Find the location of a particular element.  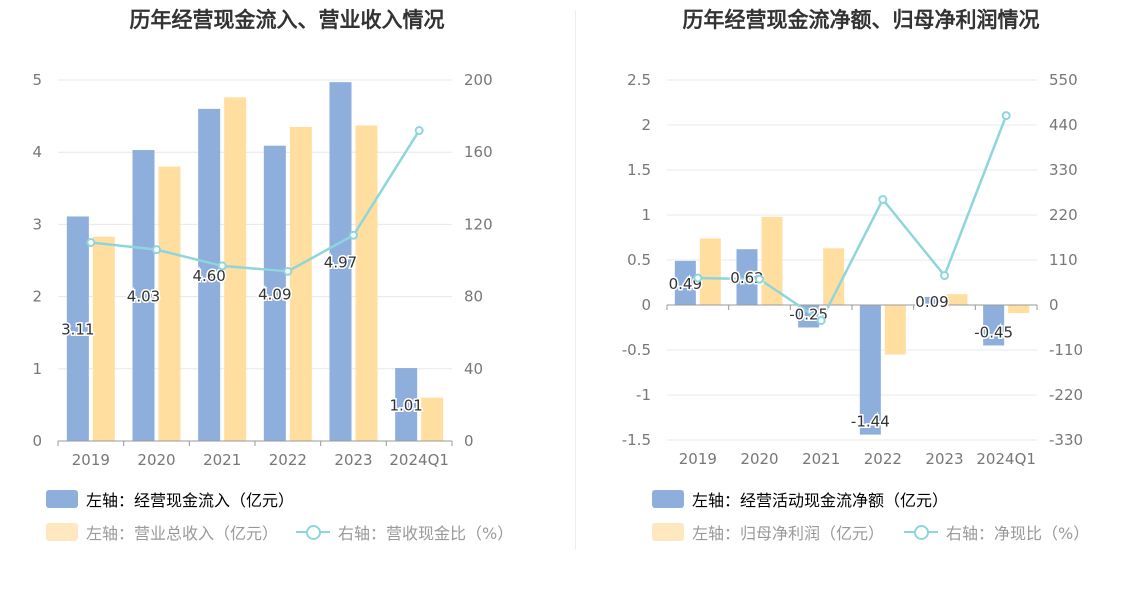

y-right-tick-label: 330 is located at coordinates (1063, 170).